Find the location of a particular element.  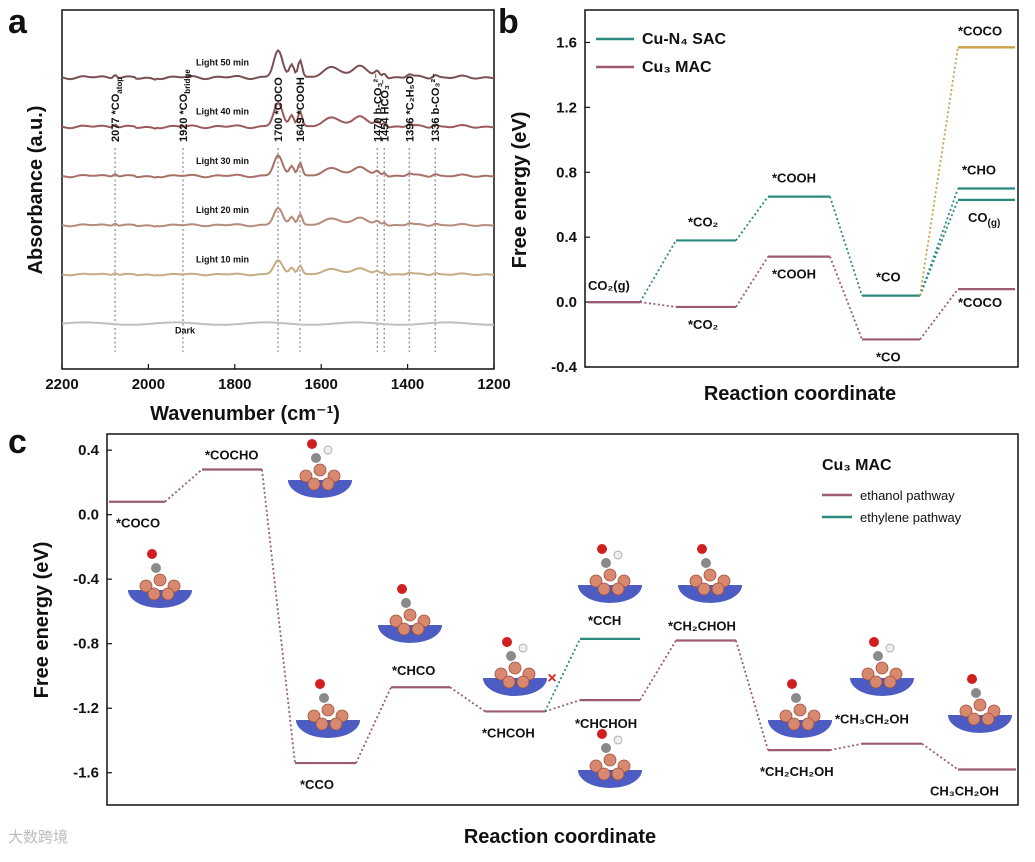

panel-a-letter: a is located at coordinates (18, 22).